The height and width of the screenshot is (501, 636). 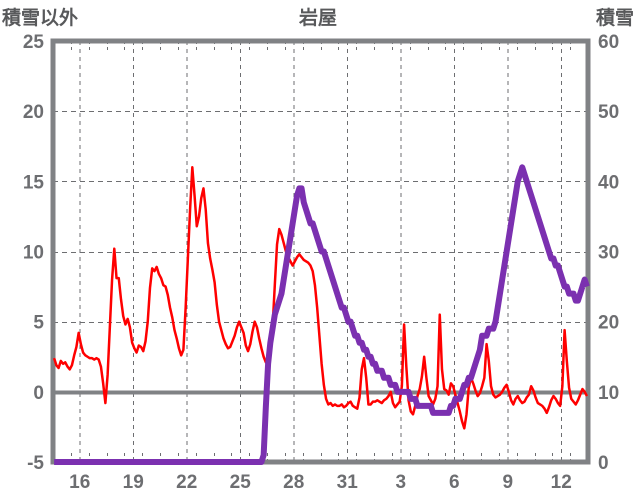 What do you see at coordinates (34, 42) in the screenshot?
I see `left-tick-label: 25` at bounding box center [34, 42].